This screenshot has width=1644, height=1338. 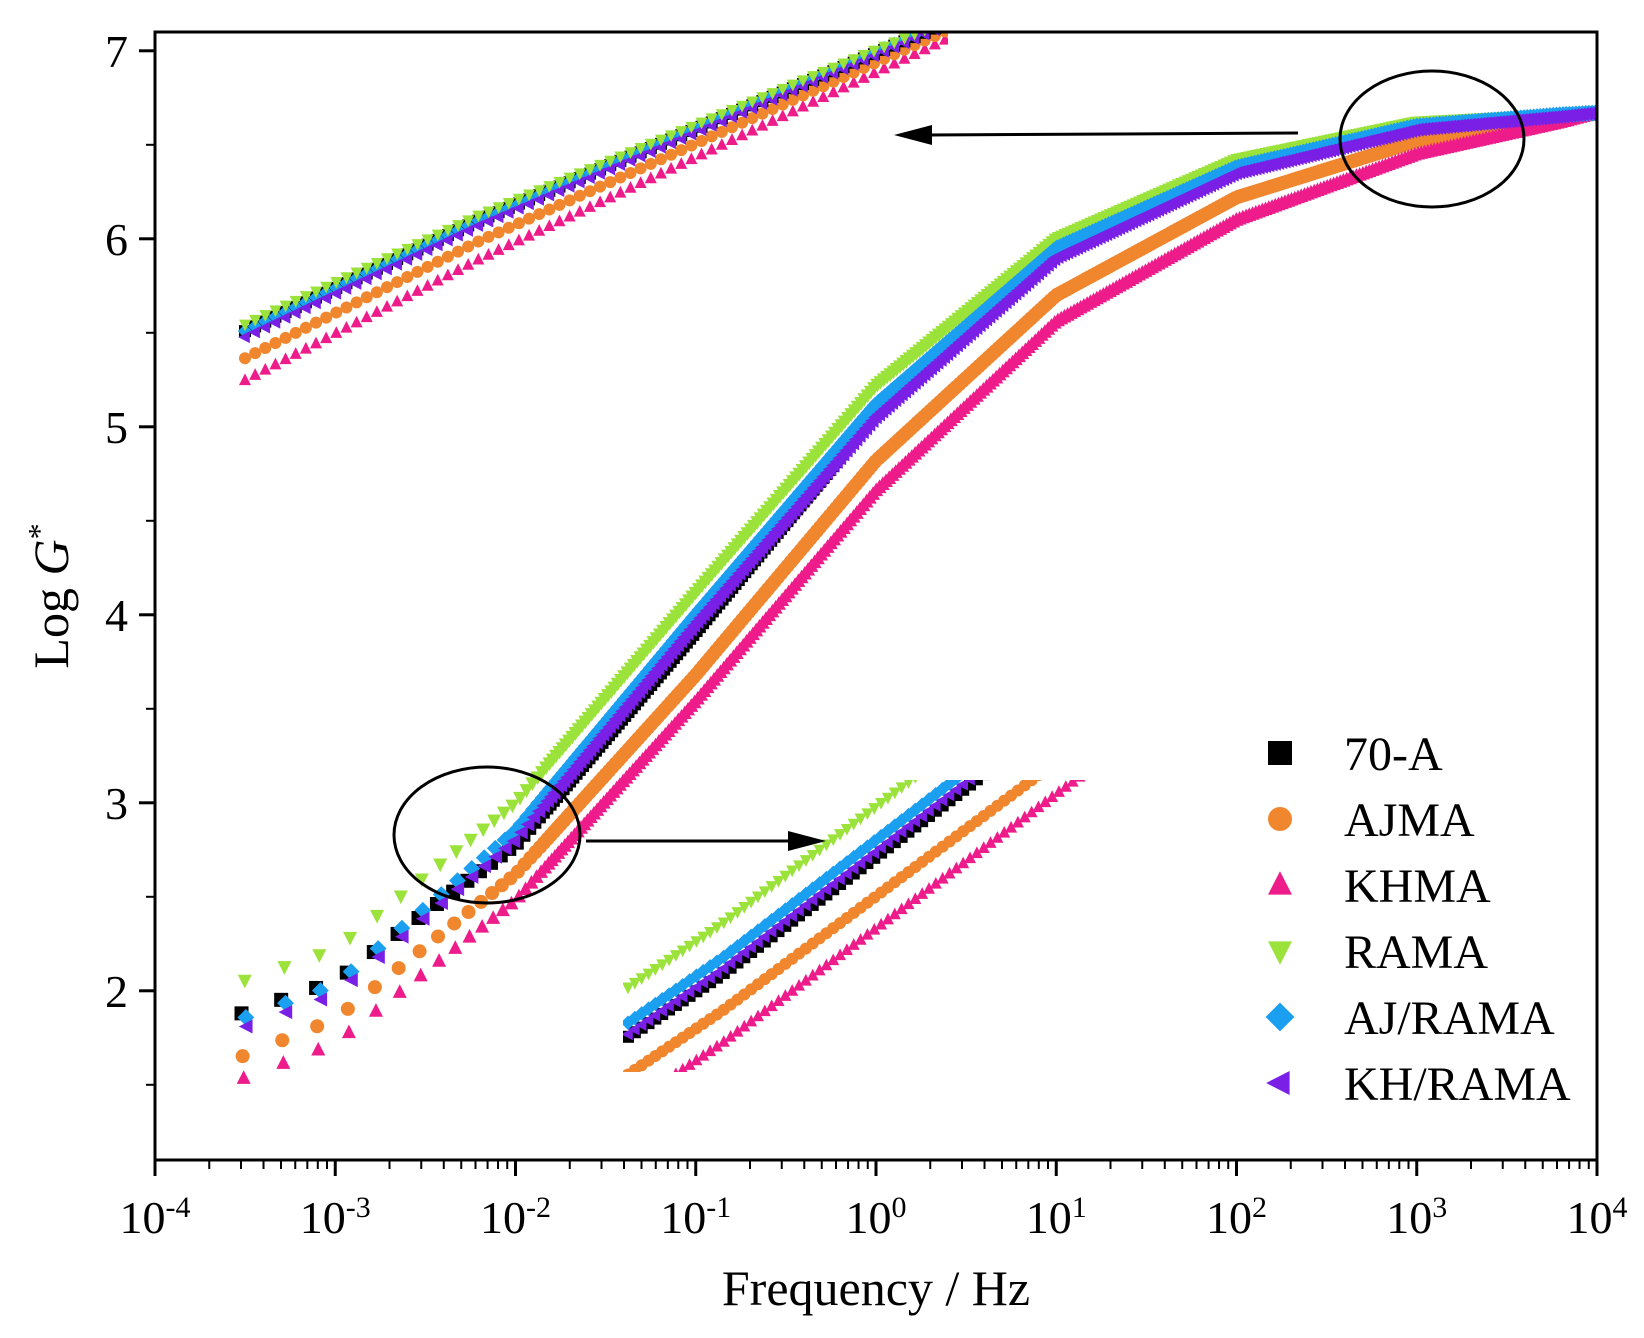 I want to click on legend-item: KHMA, so click(x=1379, y=886).